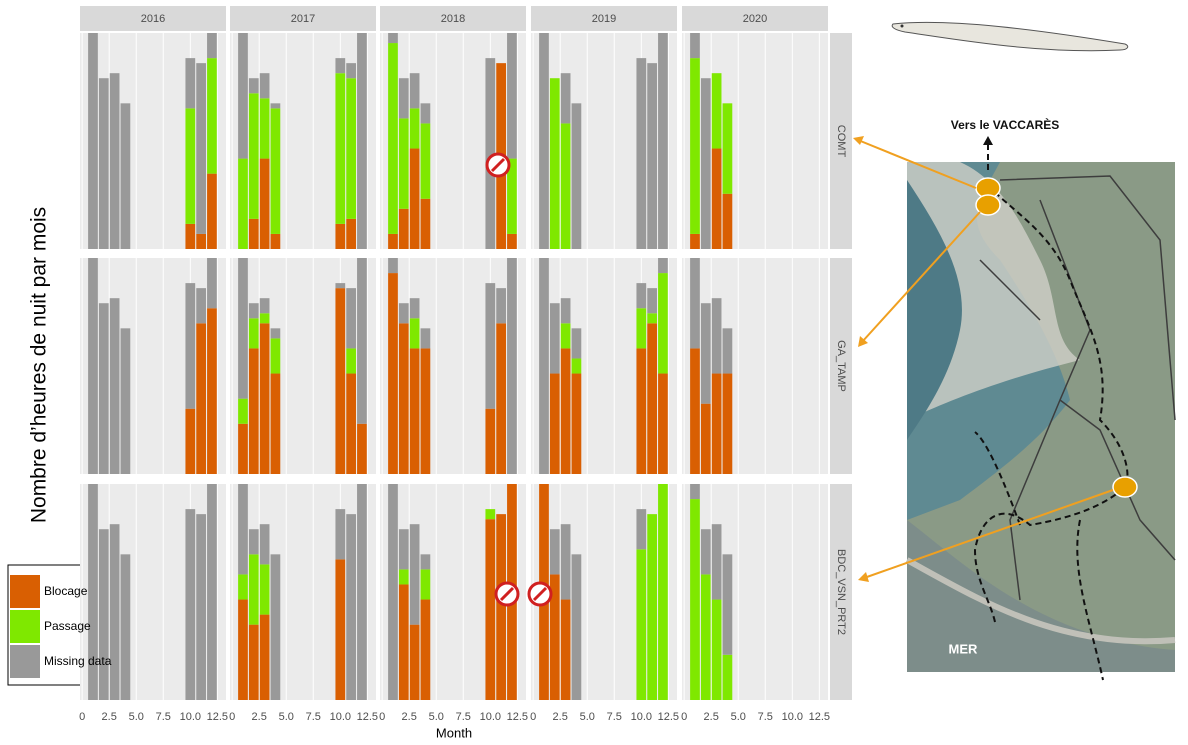 The height and width of the screenshot is (745, 1188). Describe the element at coordinates (964, 648) in the screenshot. I see `map-label: MER` at that location.